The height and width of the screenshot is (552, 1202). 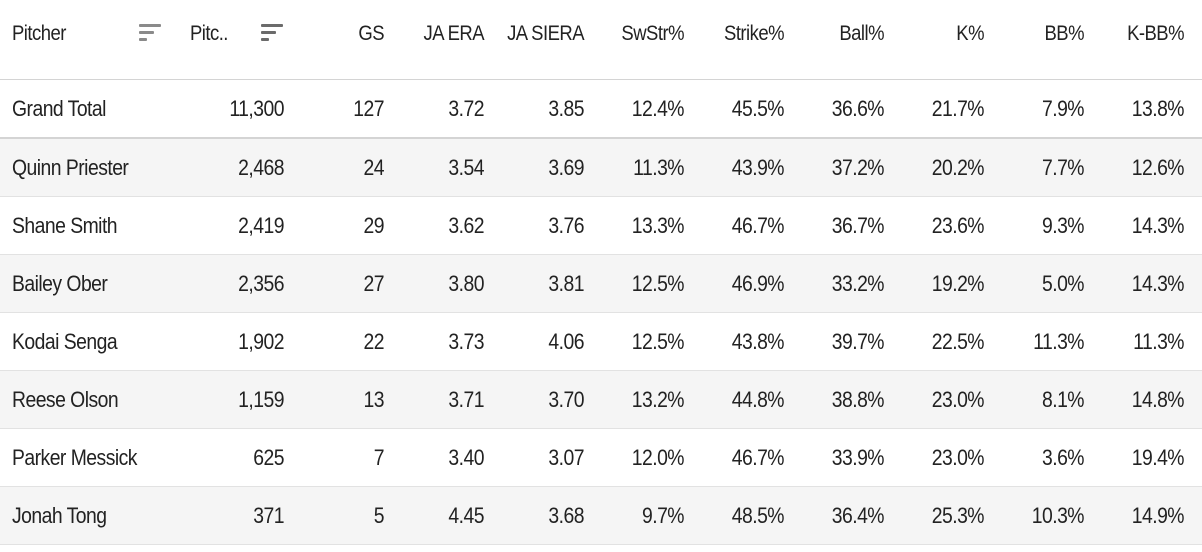 What do you see at coordinates (970, 33) in the screenshot?
I see `header-k: K%` at bounding box center [970, 33].